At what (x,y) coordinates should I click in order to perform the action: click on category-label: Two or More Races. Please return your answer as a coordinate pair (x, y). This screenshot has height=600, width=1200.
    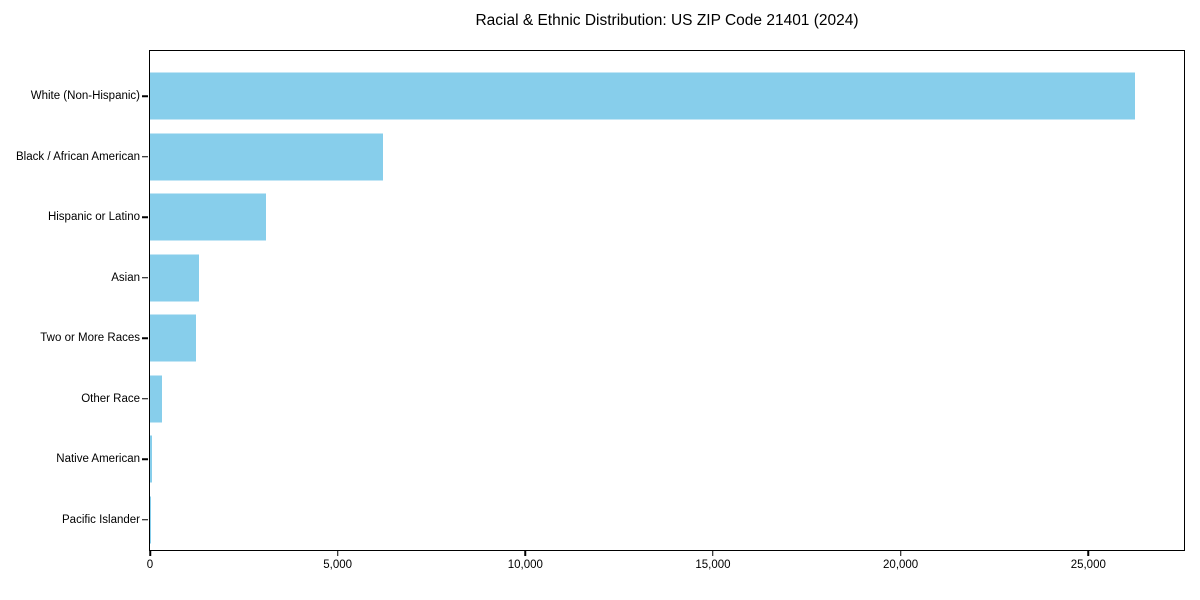
    Looking at the image, I should click on (90, 338).